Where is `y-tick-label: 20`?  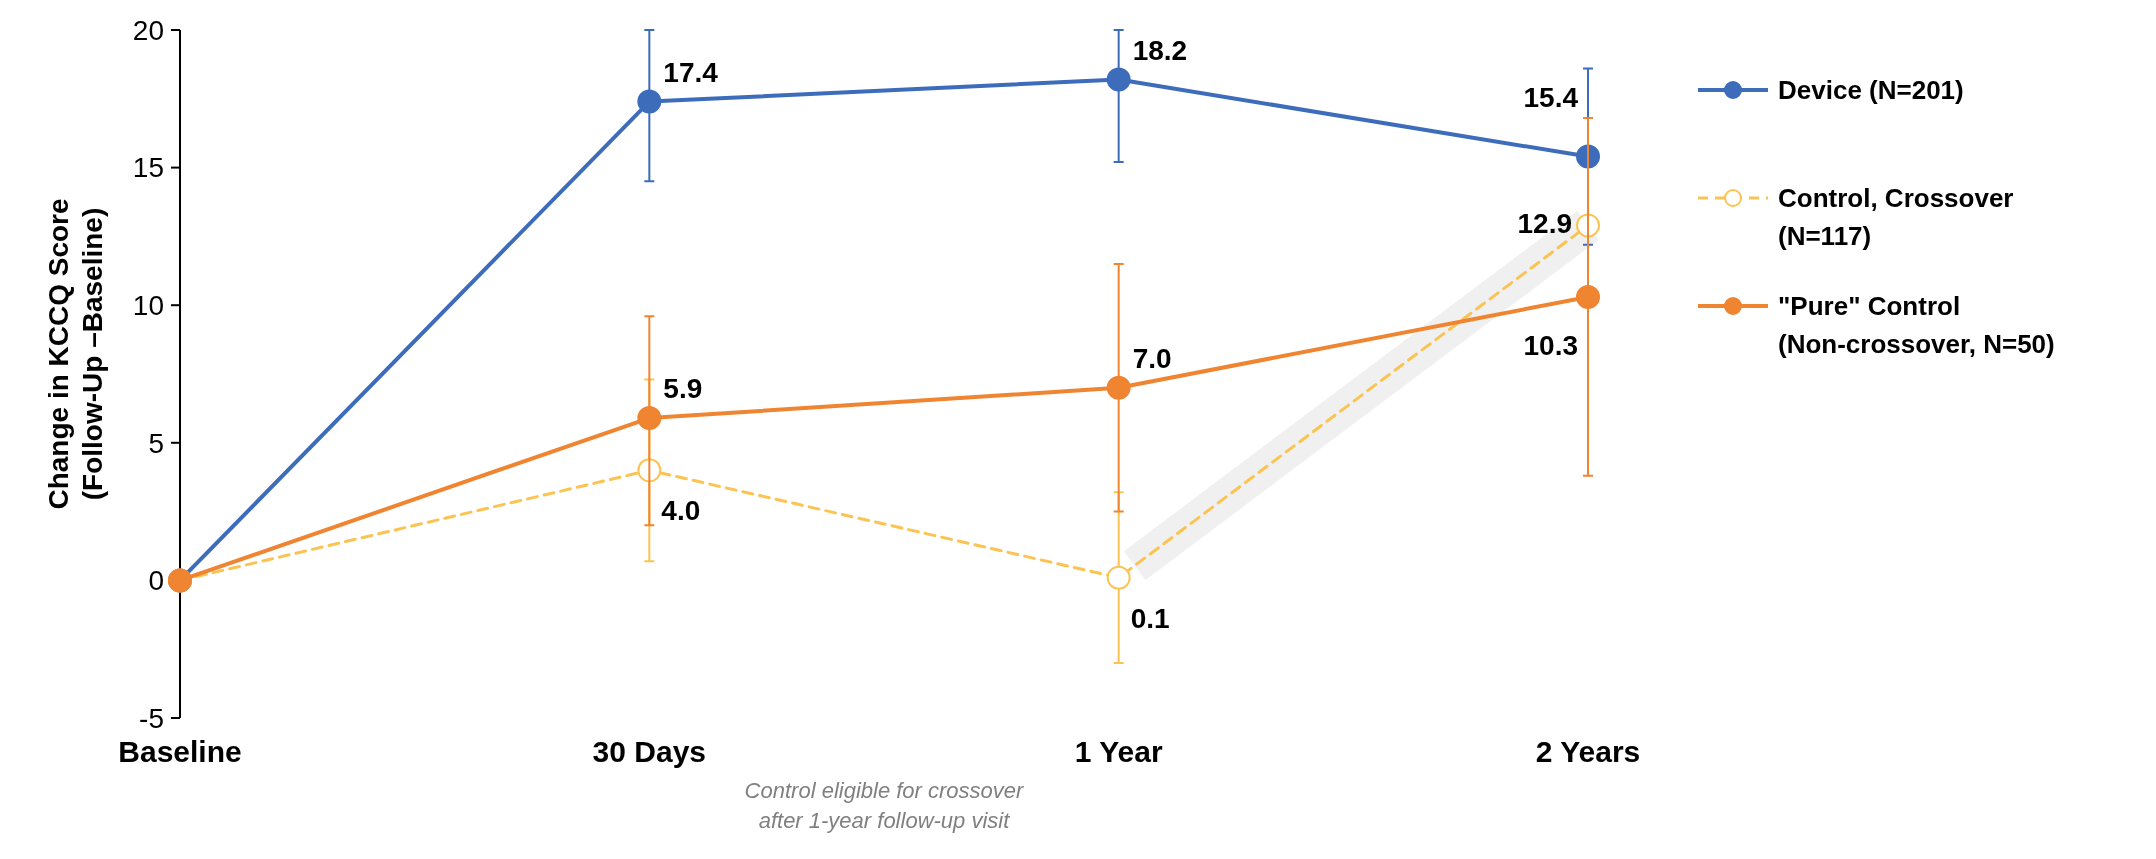
y-tick-label: 20 is located at coordinates (148, 30).